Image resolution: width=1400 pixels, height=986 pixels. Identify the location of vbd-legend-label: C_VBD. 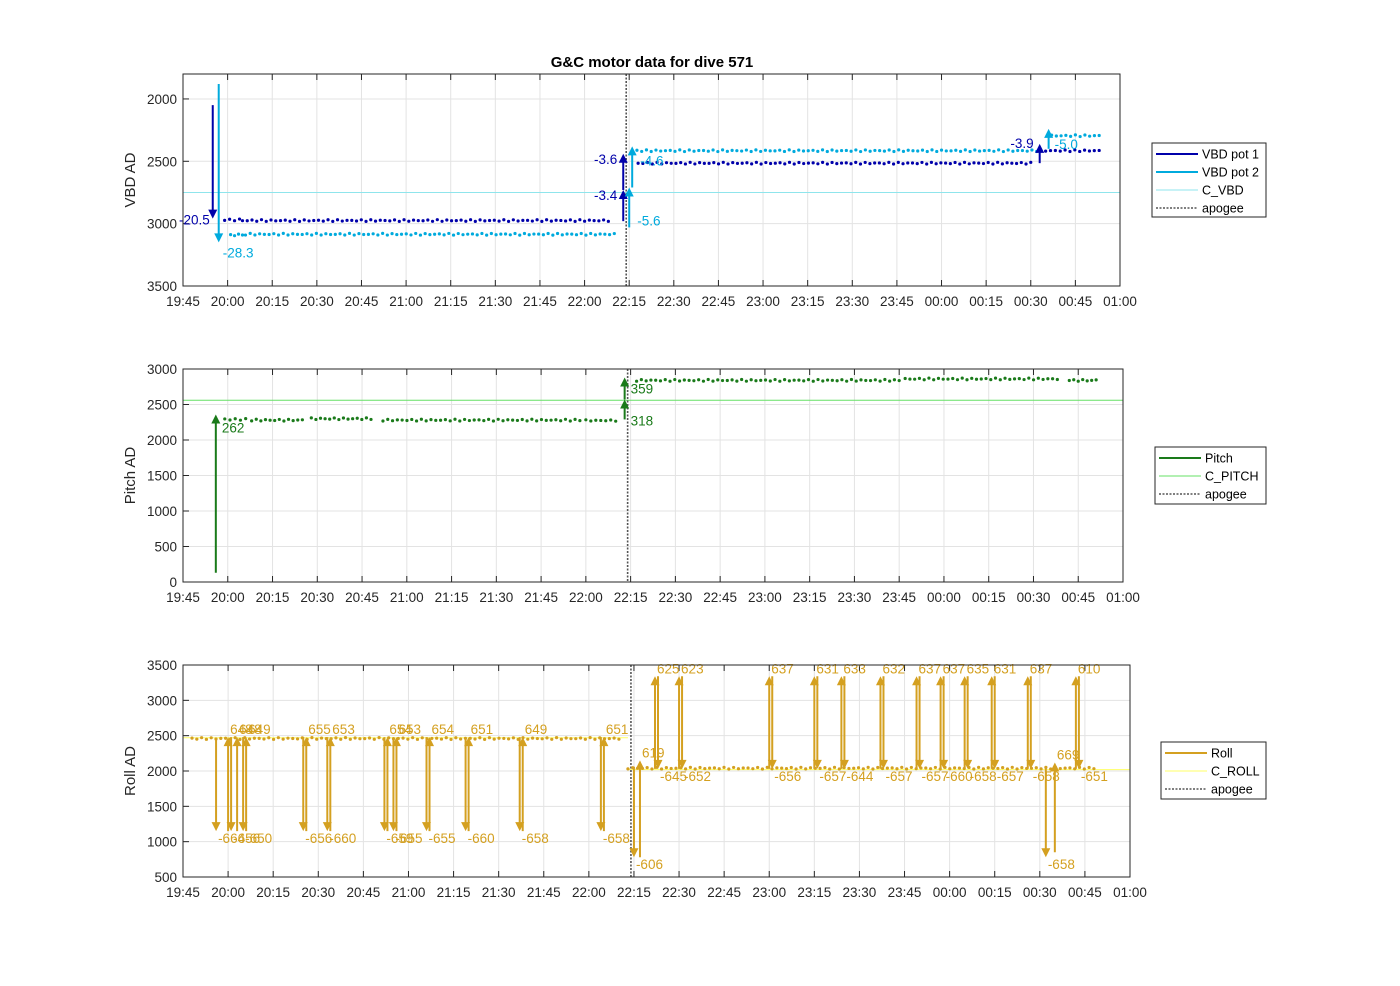
(1223, 191).